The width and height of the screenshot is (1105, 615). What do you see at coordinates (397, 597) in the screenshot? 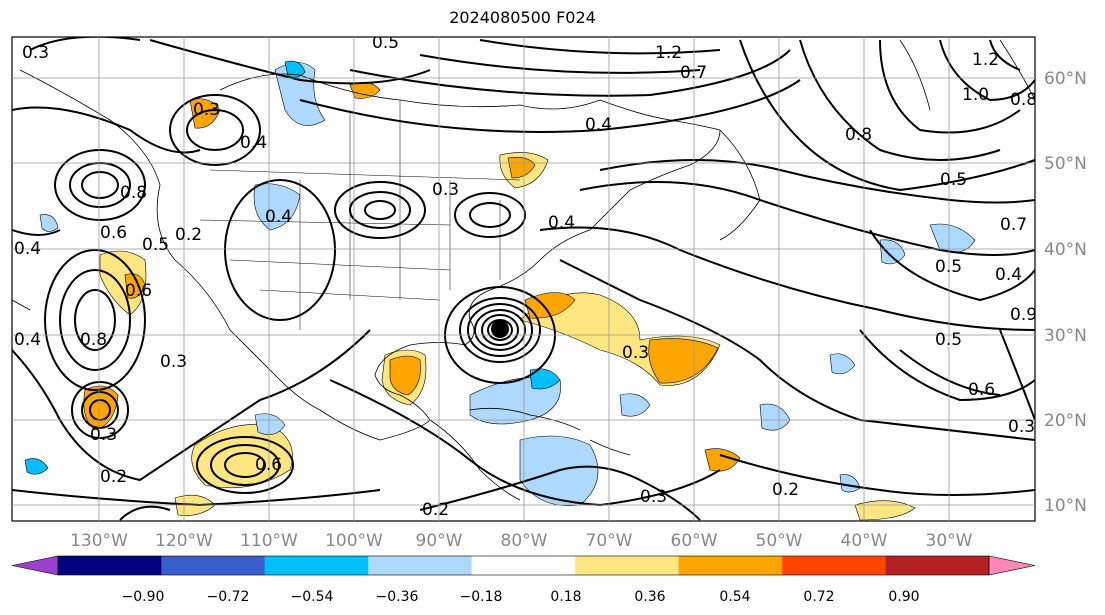
I see `colorbar-tick-label: −0.36` at bounding box center [397, 597].